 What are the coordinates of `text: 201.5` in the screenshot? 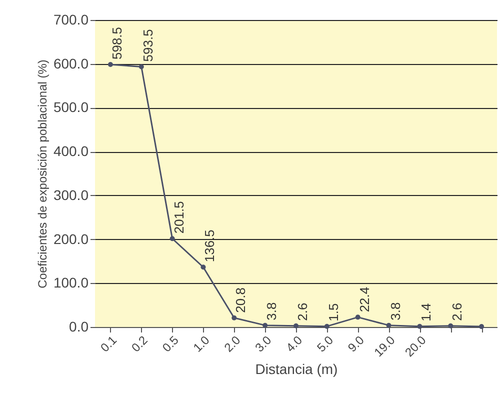 It's located at (178, 217).